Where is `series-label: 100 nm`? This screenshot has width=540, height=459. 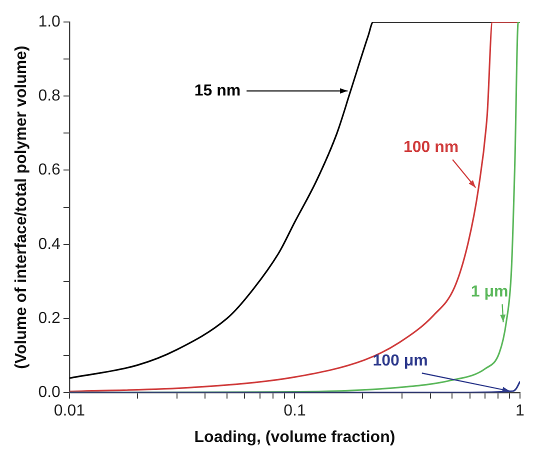
series-label: 100 nm is located at coordinates (431, 147).